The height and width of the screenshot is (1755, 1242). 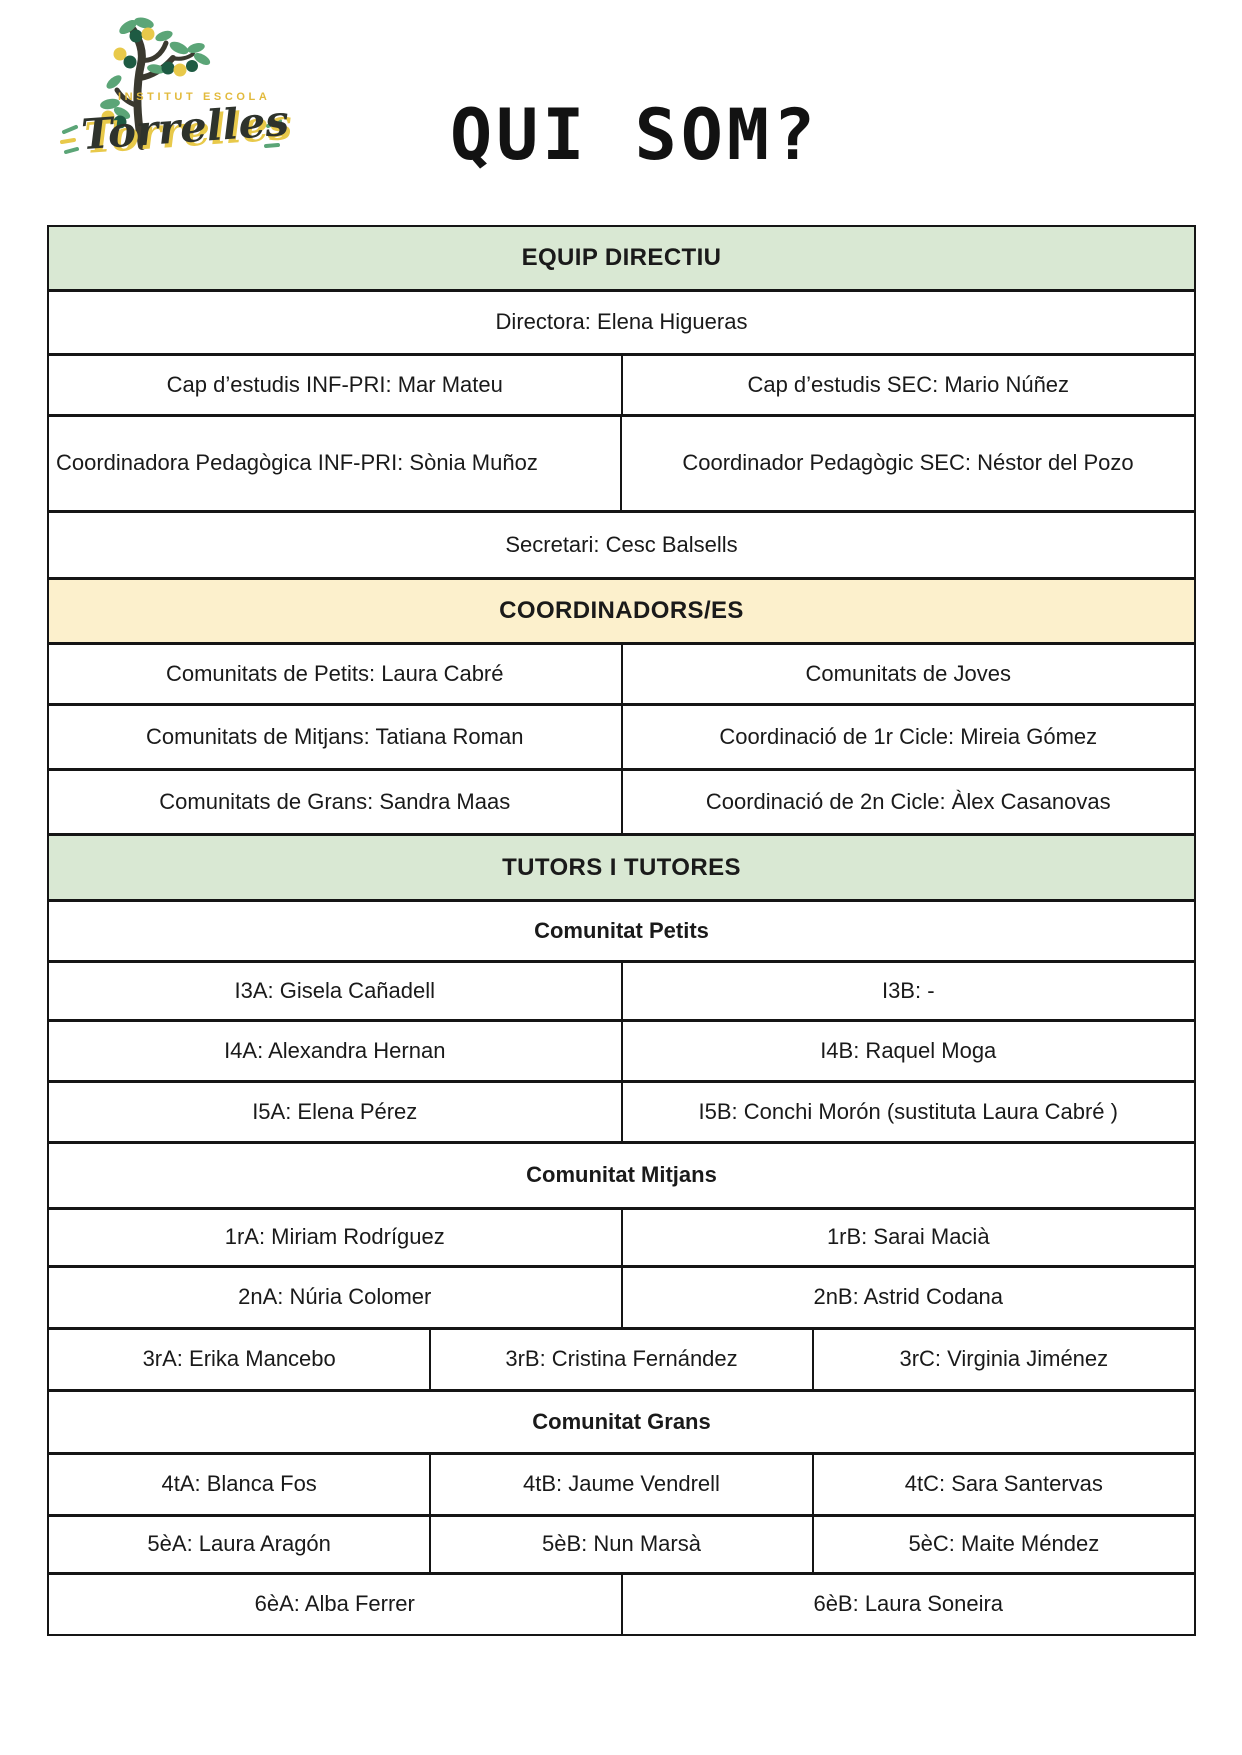 I want to click on cell-i3a: I3A: Gisela Cañadell, so click(x=335, y=990).